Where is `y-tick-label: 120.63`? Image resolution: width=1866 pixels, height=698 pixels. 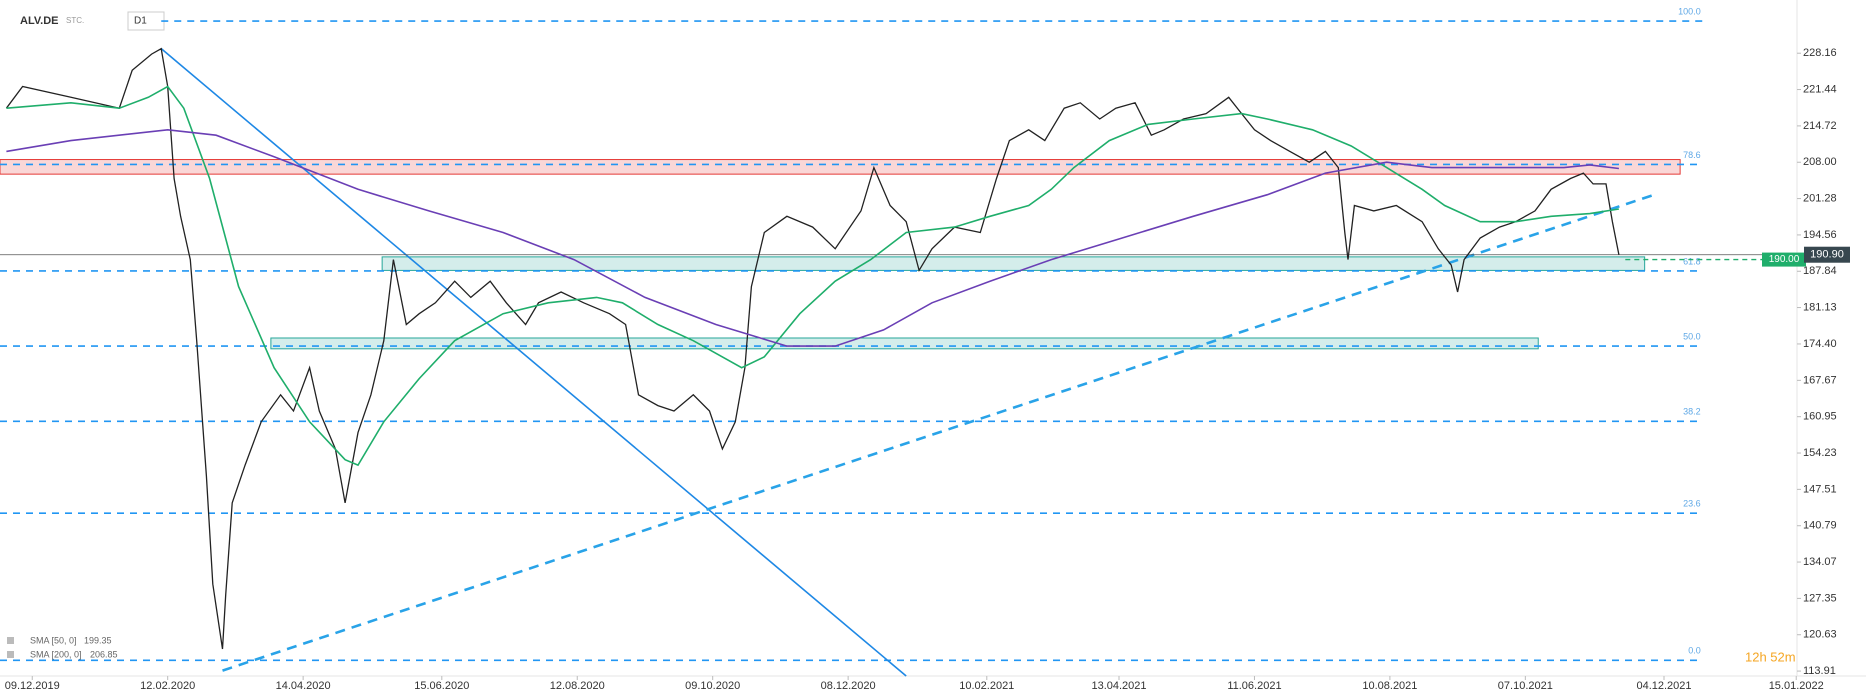
y-tick-label: 120.63 is located at coordinates (1820, 635).